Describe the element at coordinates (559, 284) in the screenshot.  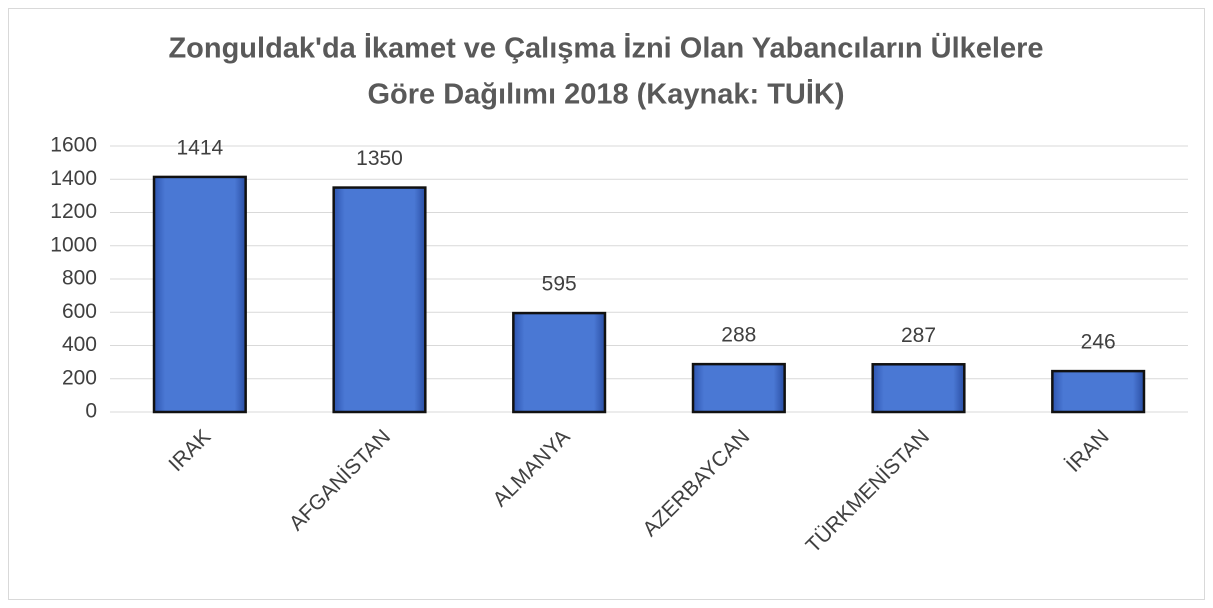
I see `data-label: 595` at that location.